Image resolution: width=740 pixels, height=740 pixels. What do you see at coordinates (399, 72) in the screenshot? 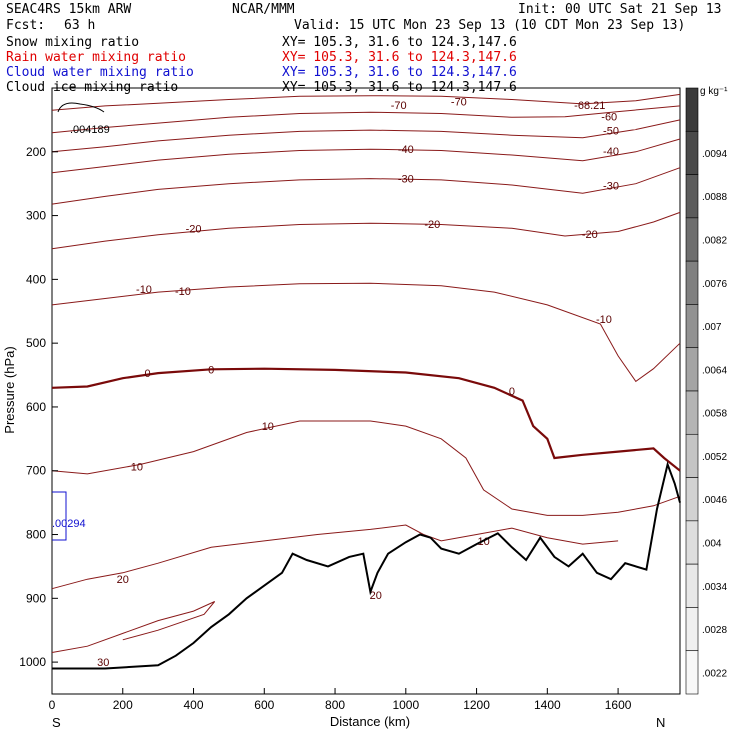
I see `field-xy-cloud-water: XY= 105.3, 31.6 to 124.3,147.6` at bounding box center [399, 72].